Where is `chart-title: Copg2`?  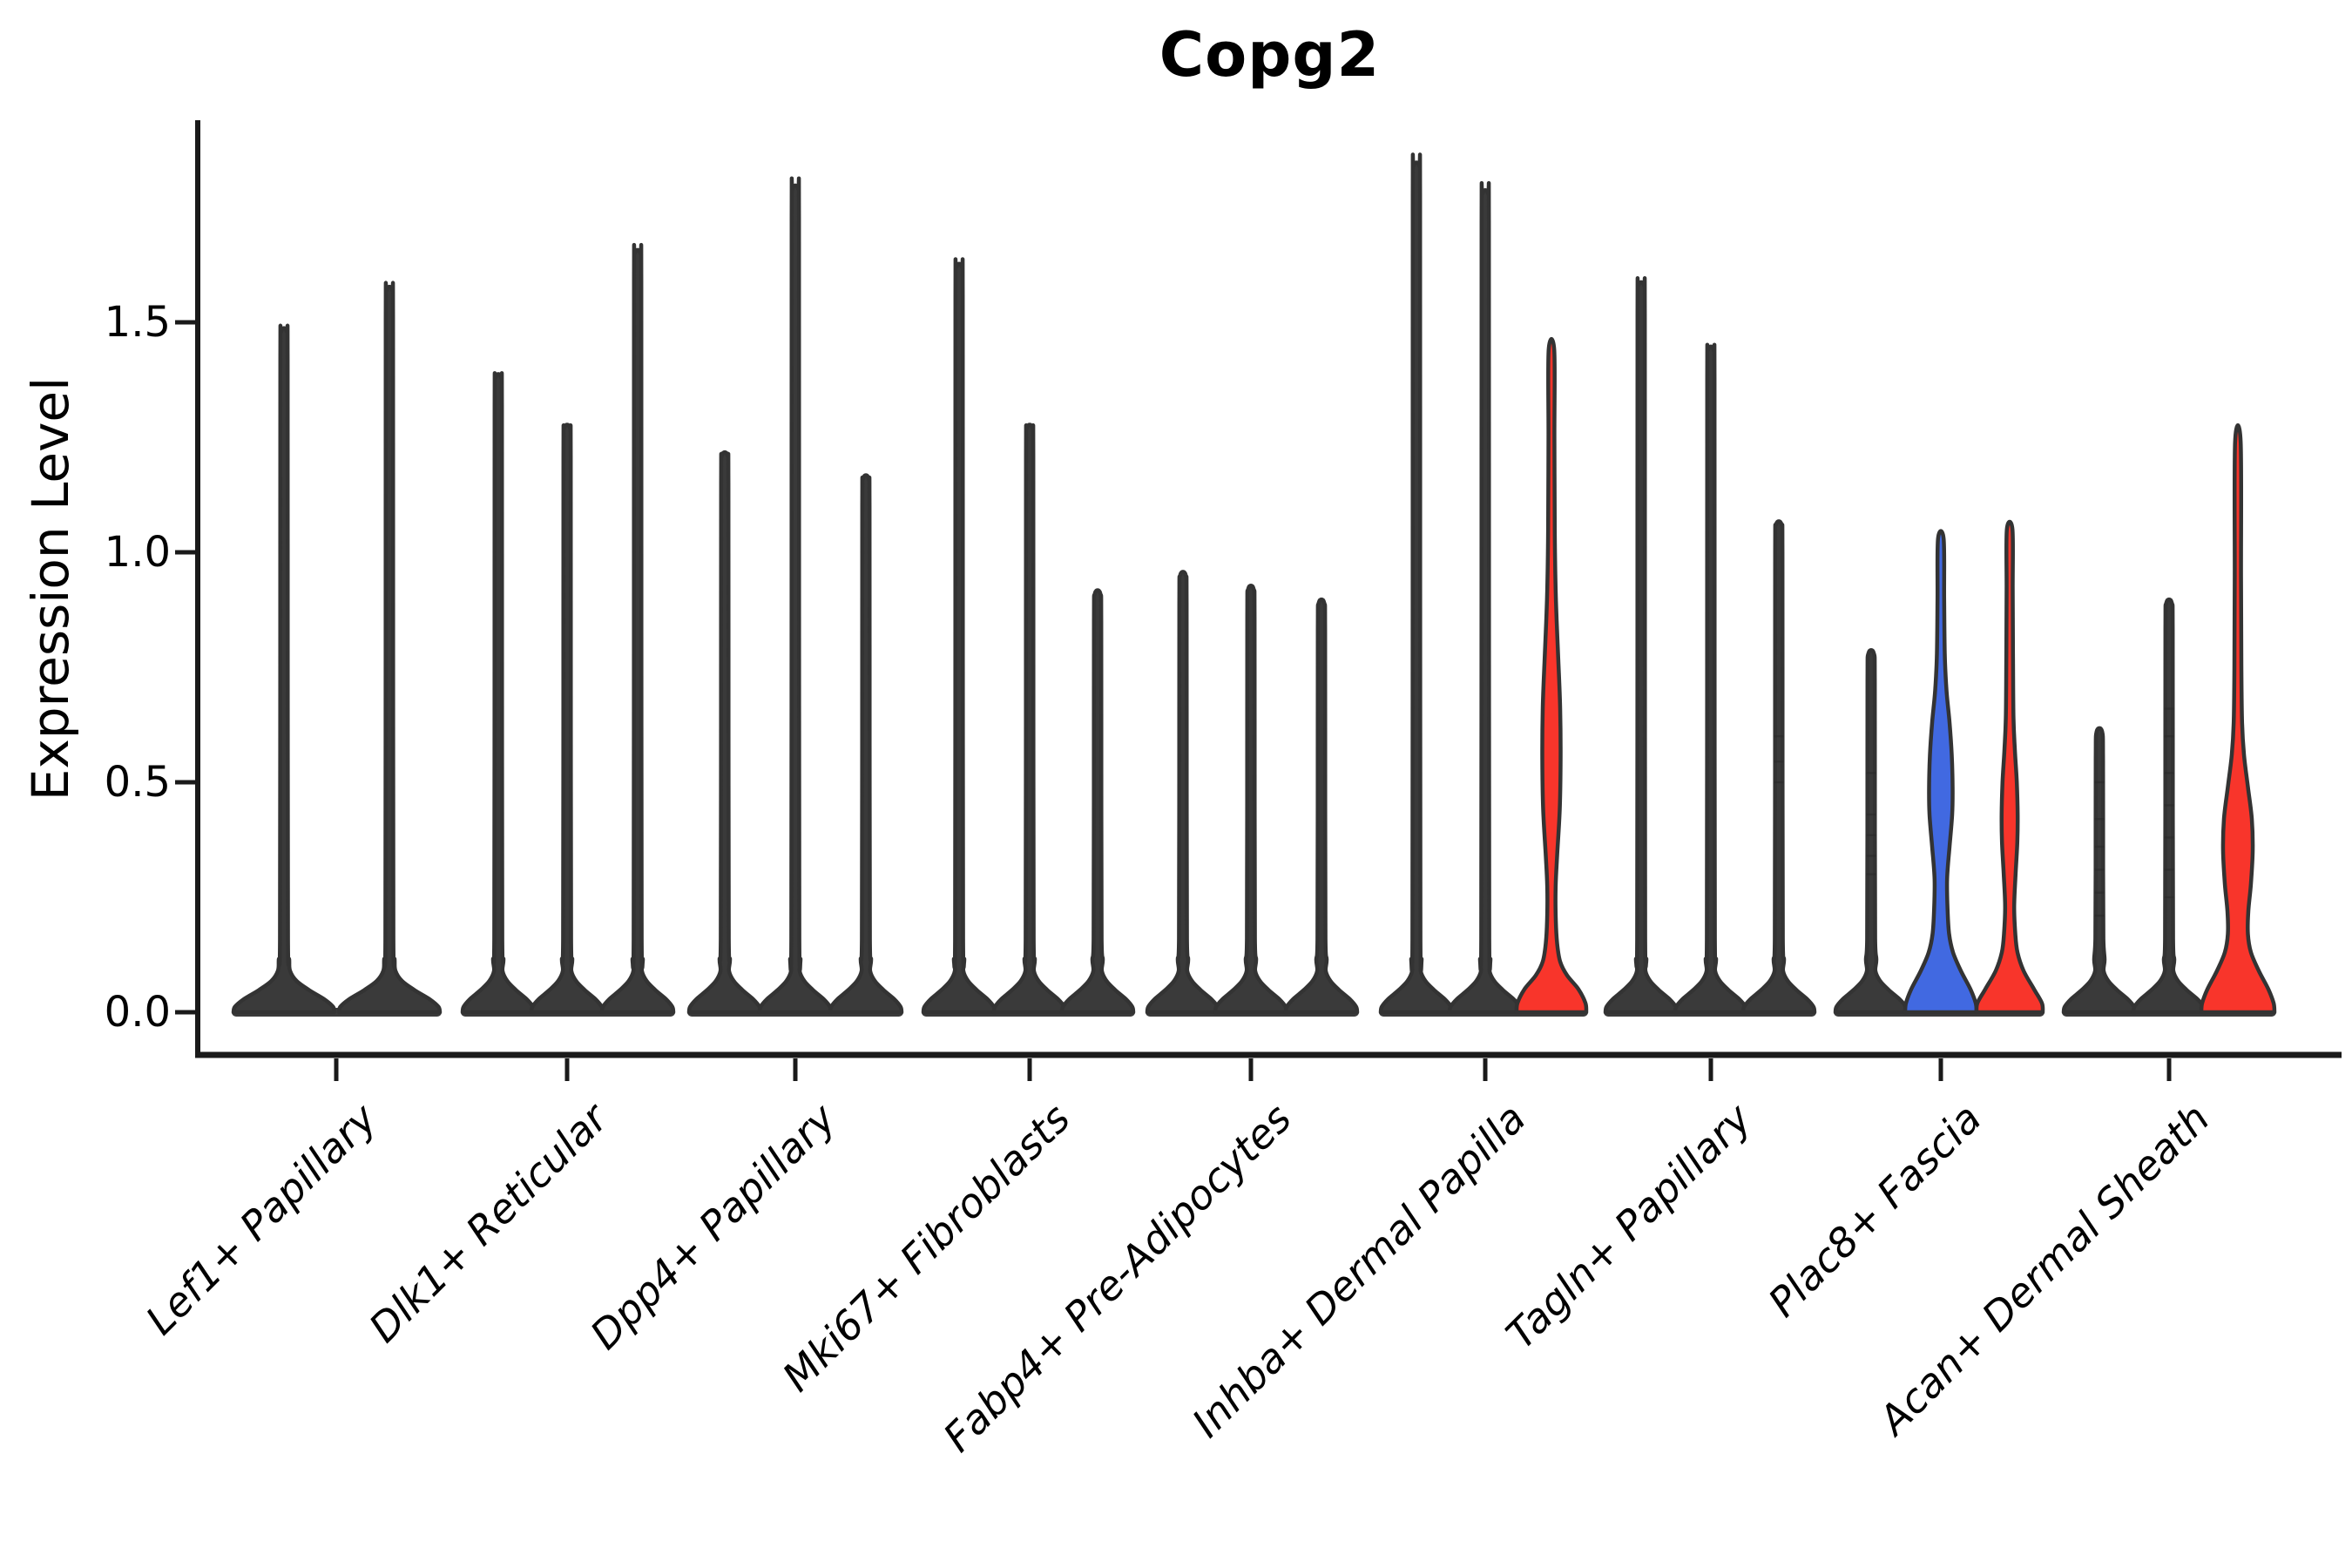
chart-title: Copg2 is located at coordinates (1270, 55).